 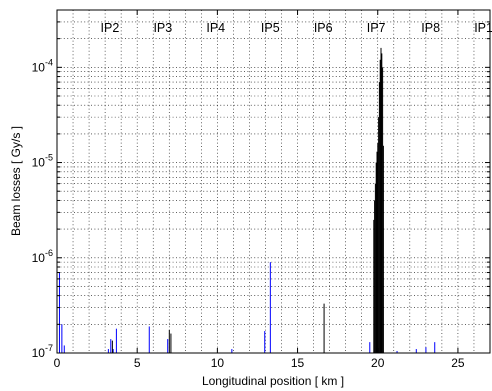 What do you see at coordinates (42, 65) in the screenshot?
I see `y-tick-label: 10⁻⁴` at bounding box center [42, 65].